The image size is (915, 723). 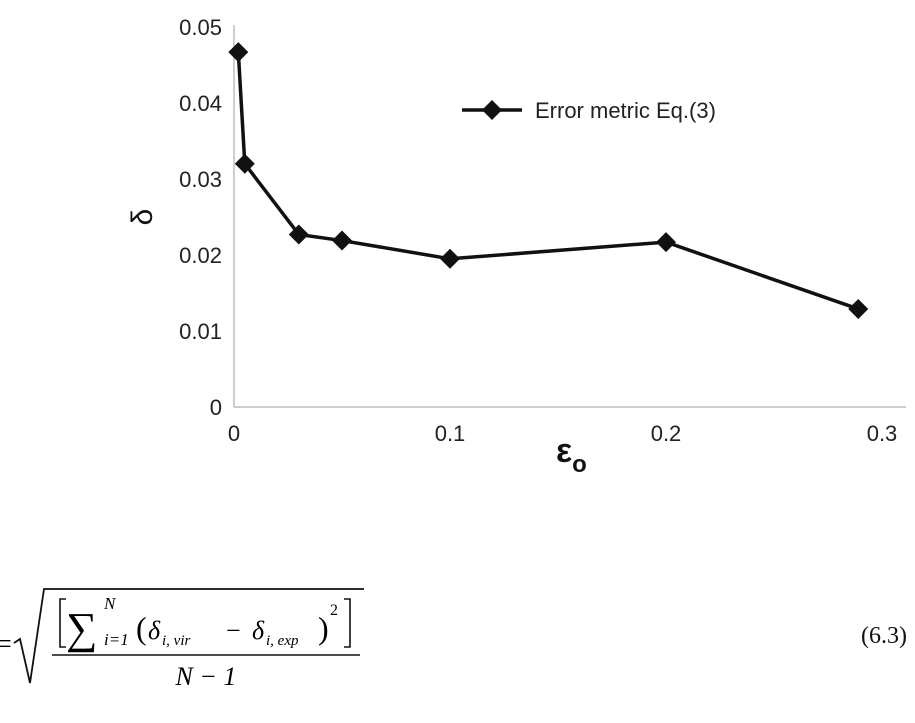 What do you see at coordinates (200, 103) in the screenshot?
I see `y-tick-label: 0.04` at bounding box center [200, 103].